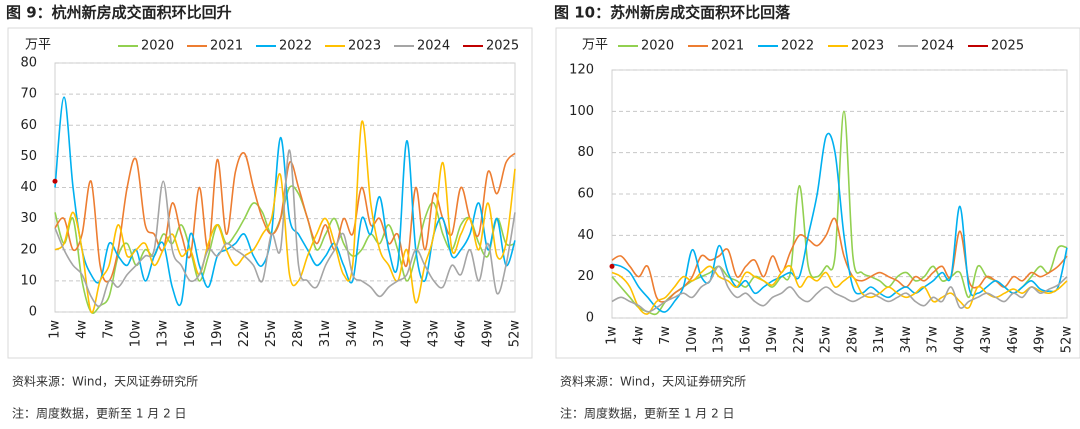 This screenshot has width=1080, height=429. Describe the element at coordinates (28, 218) in the screenshot. I see `y-tick-label: 30` at that location.